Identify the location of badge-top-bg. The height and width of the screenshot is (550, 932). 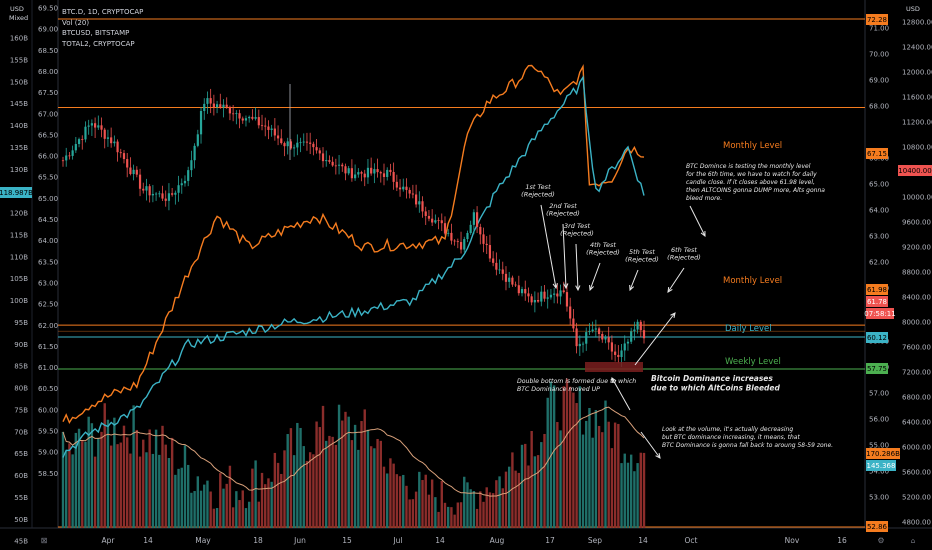
(877, 19).